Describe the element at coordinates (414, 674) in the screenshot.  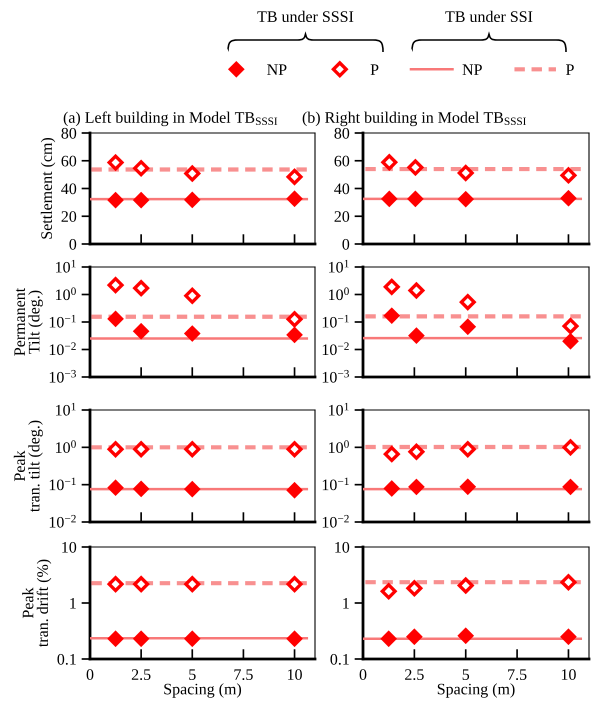
I see `x-tick-label: 2.5` at that location.